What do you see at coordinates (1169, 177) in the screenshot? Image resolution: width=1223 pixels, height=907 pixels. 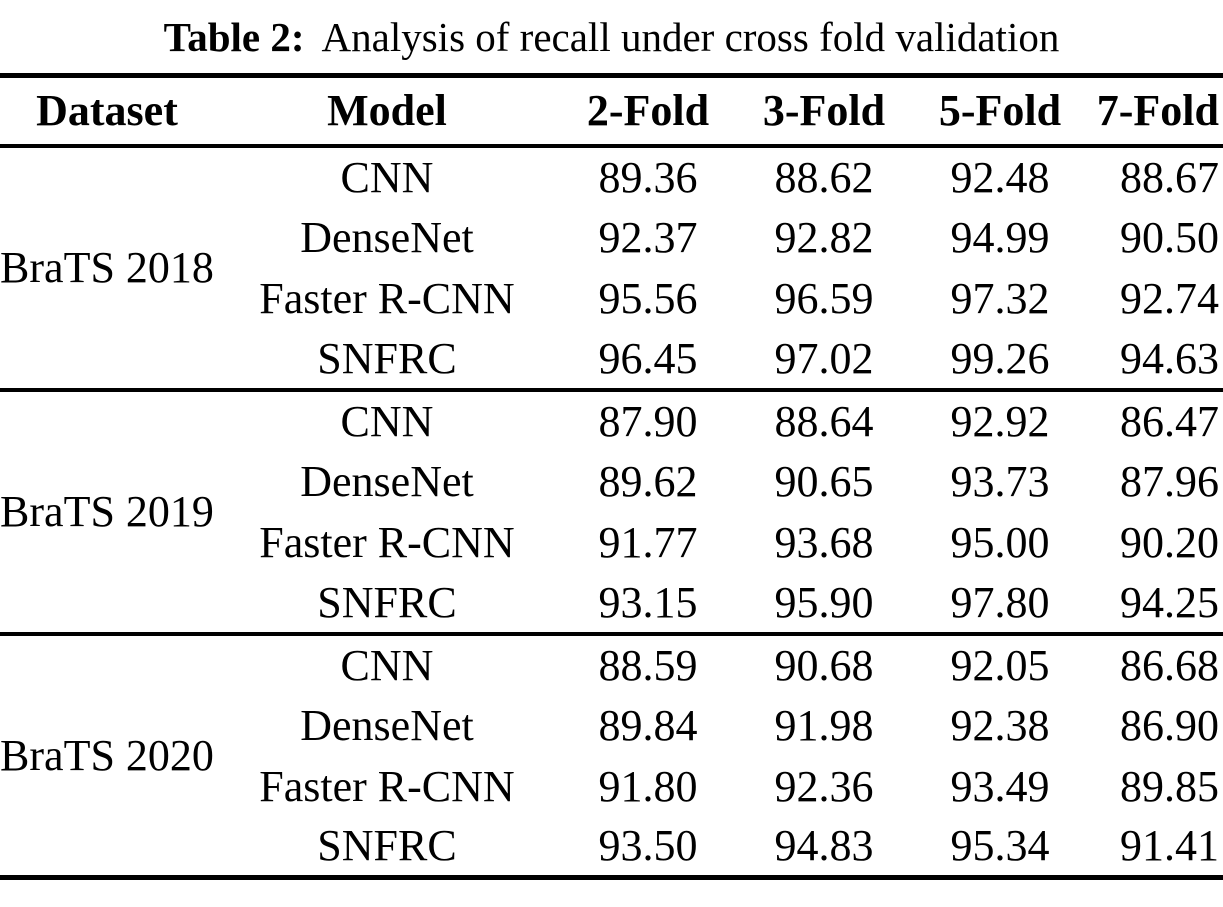 I see `value-cell: 88.67` at bounding box center [1169, 177].